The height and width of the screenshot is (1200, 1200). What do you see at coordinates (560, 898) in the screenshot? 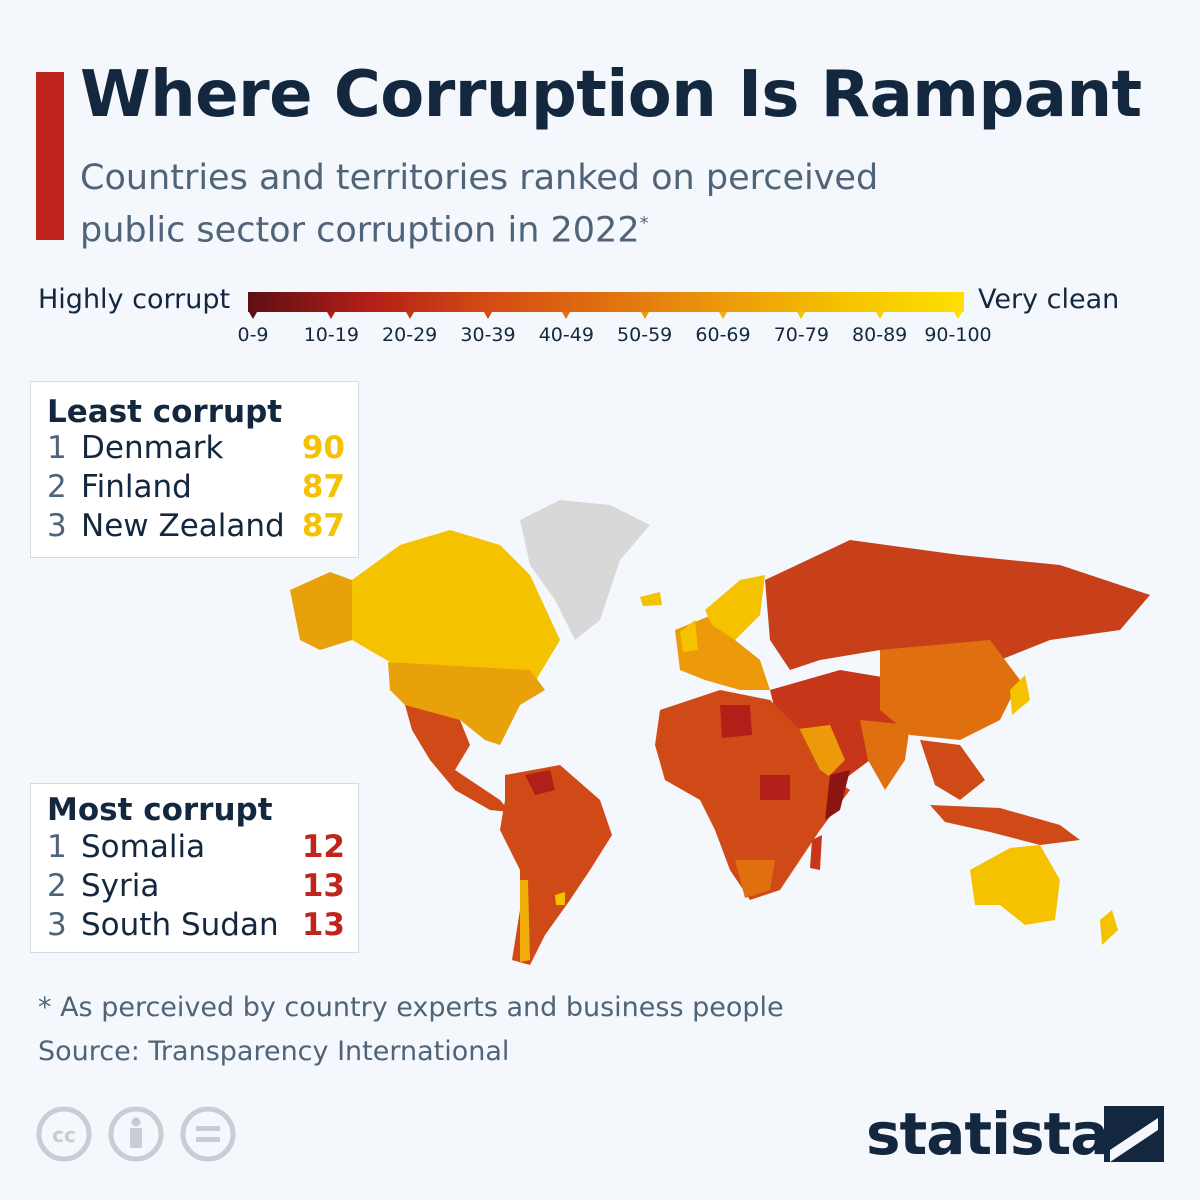
I see `map-uruguay` at bounding box center [560, 898].